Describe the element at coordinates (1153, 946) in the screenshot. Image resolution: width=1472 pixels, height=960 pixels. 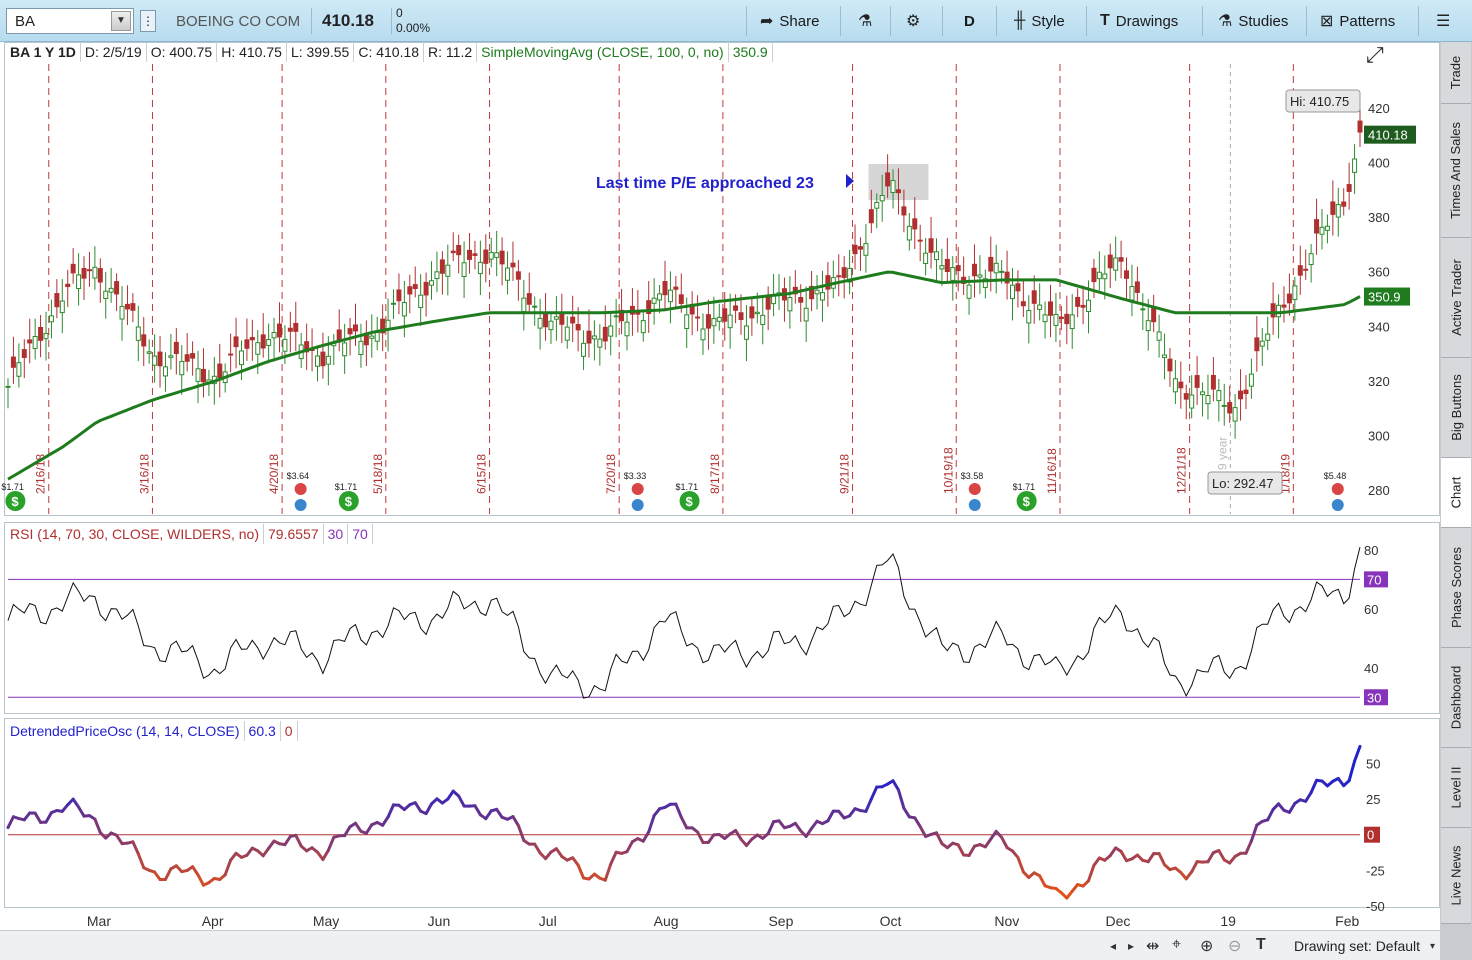
I see `zoom-fit-icon: ⇹` at that location.